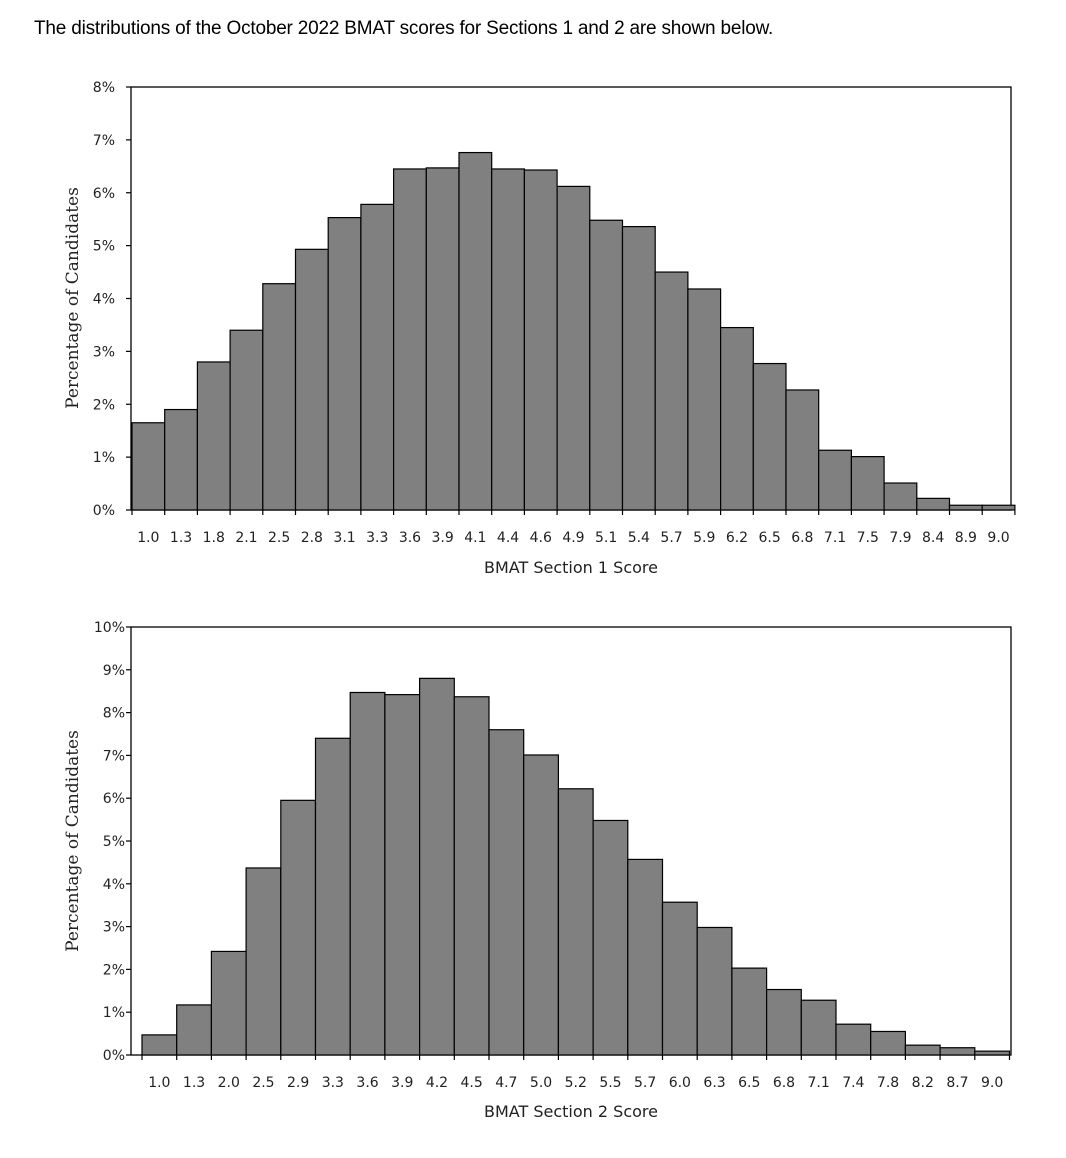 Image resolution: width=1066 pixels, height=1158 pixels. Describe the element at coordinates (508, 538) in the screenshot. I see `x-tick-label: 4.4` at that location.